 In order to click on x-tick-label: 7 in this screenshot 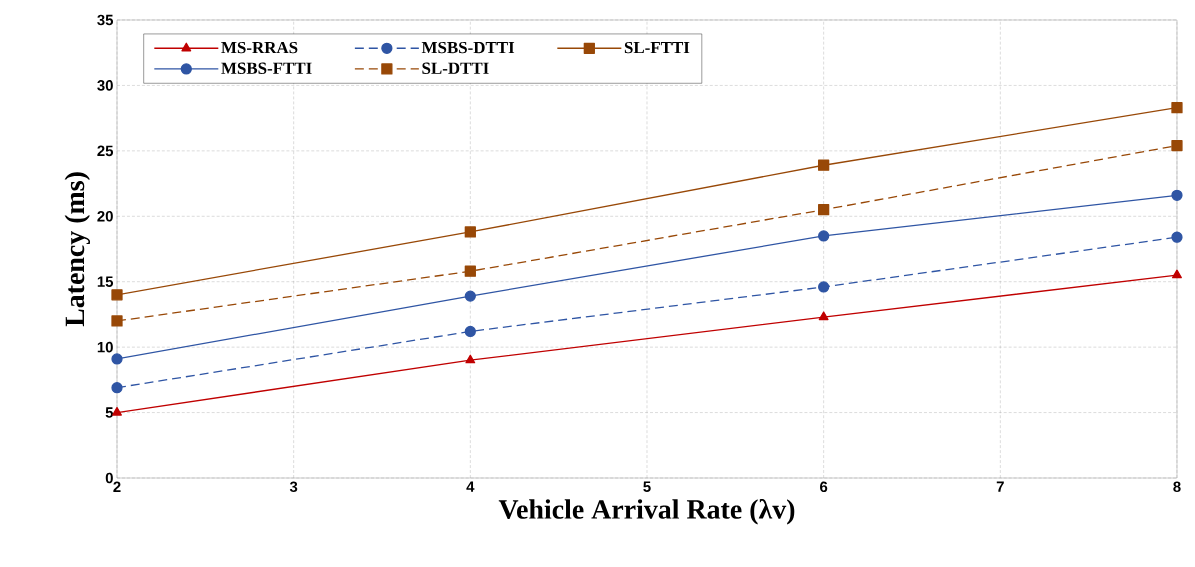, I will do `click(1000, 486)`.